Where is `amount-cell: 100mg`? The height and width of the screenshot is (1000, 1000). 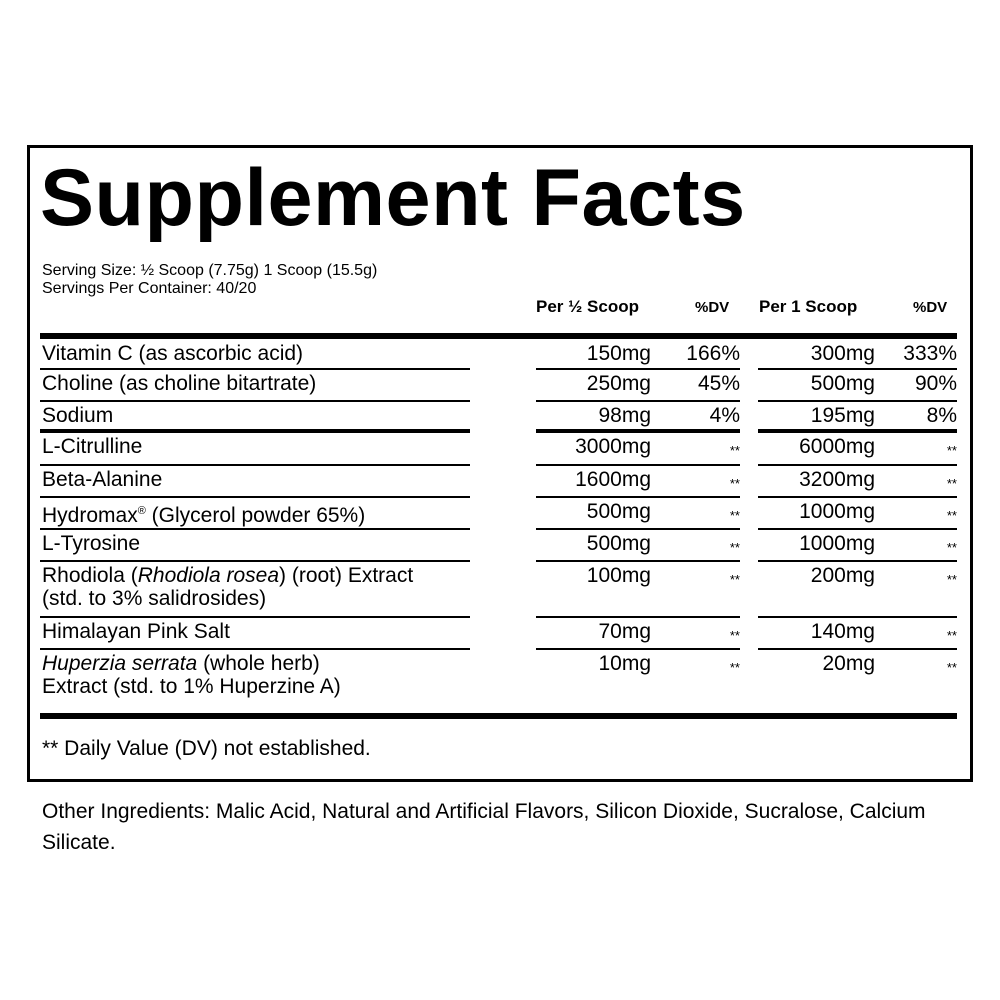 amount-cell: 100mg is located at coordinates (618, 575).